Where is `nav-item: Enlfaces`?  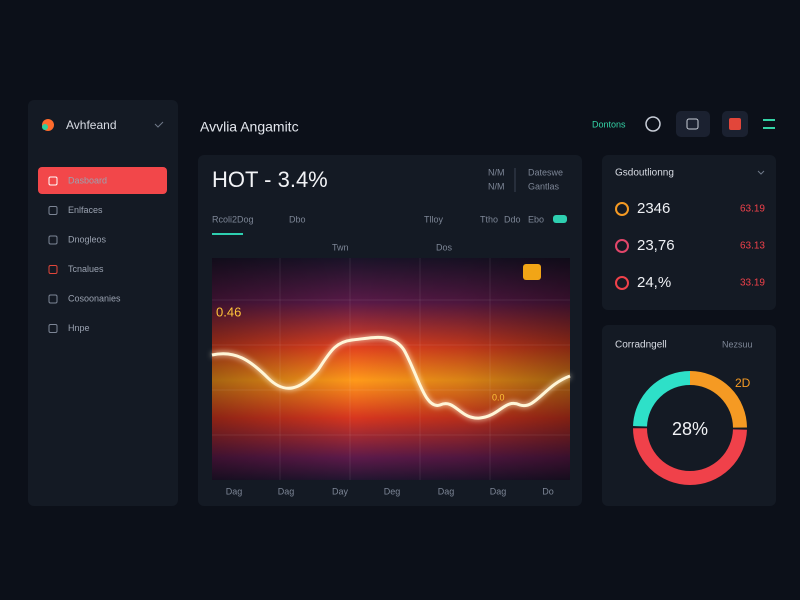
nav-item: Enlfaces is located at coordinates (85, 210).